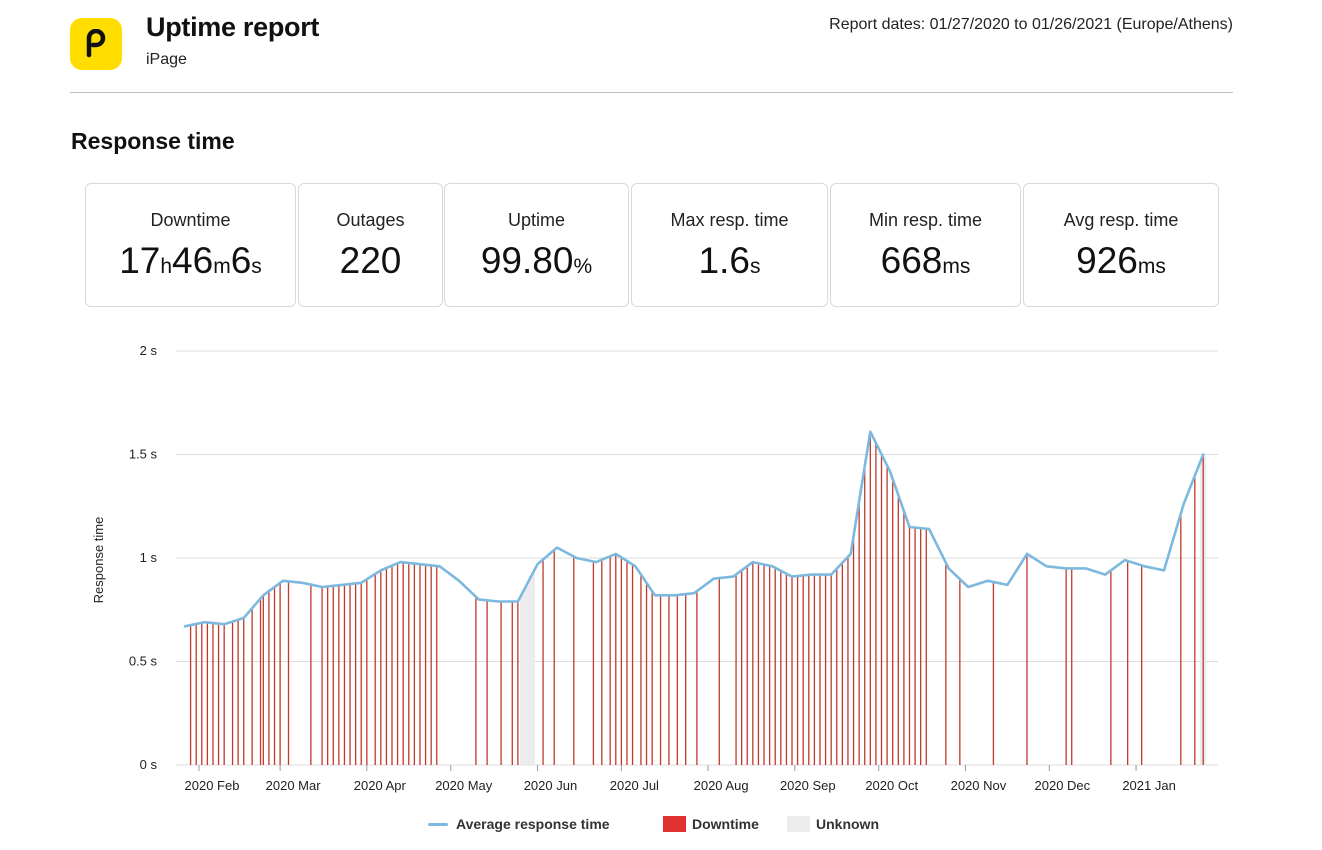 This screenshot has height=850, width=1322. I want to click on stat-value-part: 99.80, so click(527, 260).